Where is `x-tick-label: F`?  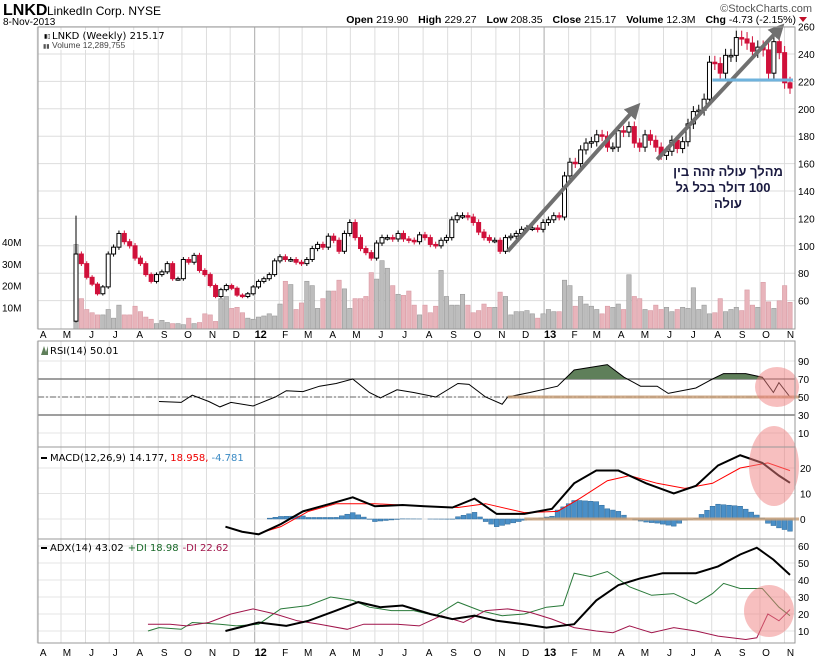 x-tick-label: F is located at coordinates (575, 335).